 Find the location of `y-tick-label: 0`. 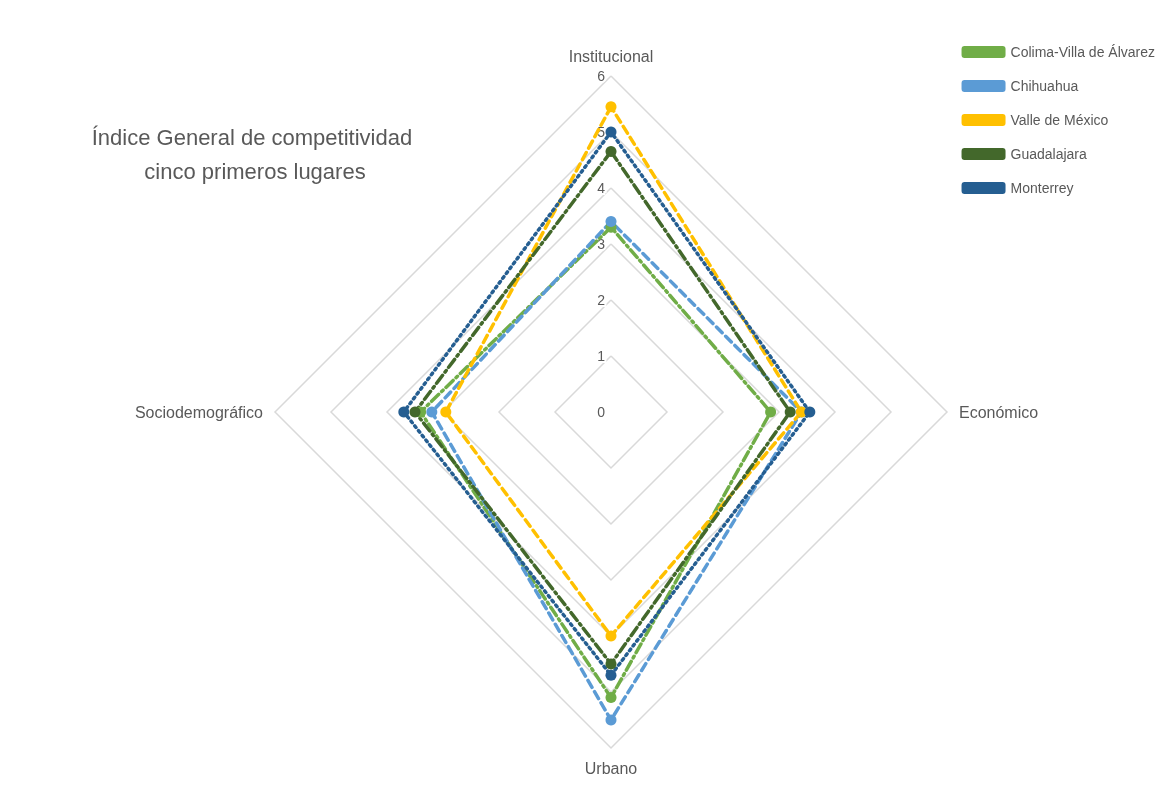

y-tick-label: 0 is located at coordinates (601, 412).